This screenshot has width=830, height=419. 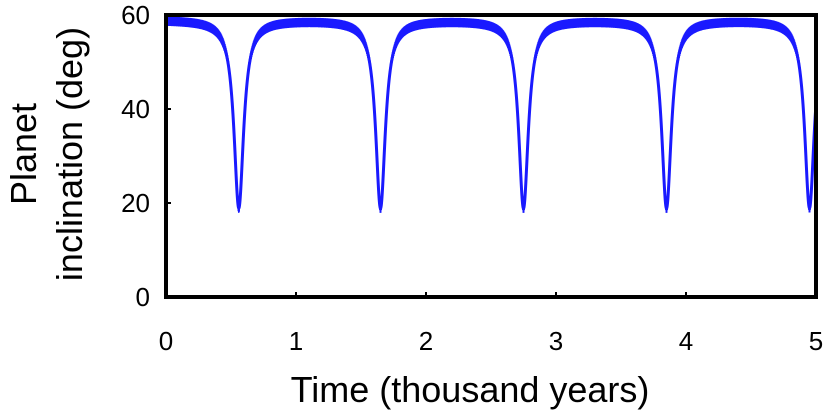 I want to click on x-tick-label: 3, so click(x=556, y=341).